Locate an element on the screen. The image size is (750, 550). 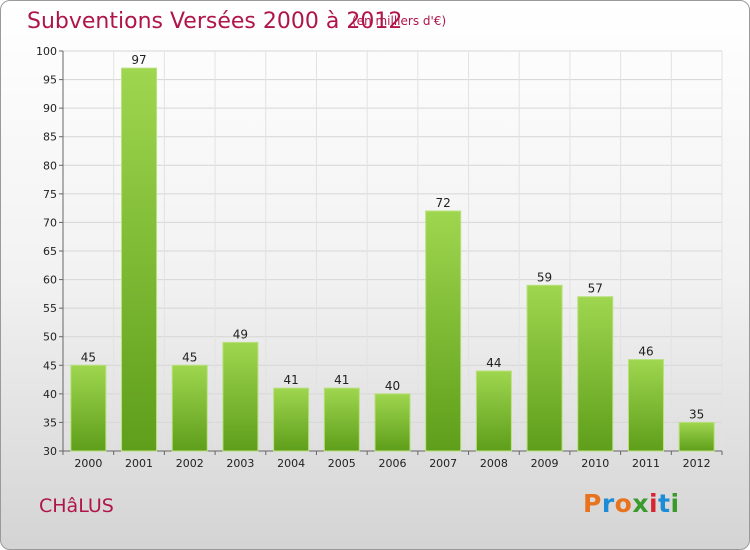
commune-name: CHâLUS is located at coordinates (76, 506).